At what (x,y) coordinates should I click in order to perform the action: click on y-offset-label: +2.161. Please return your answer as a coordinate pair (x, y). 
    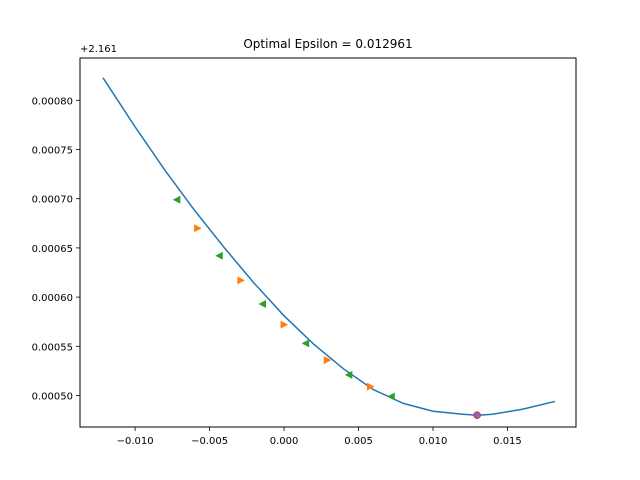
    Looking at the image, I should click on (98, 49).